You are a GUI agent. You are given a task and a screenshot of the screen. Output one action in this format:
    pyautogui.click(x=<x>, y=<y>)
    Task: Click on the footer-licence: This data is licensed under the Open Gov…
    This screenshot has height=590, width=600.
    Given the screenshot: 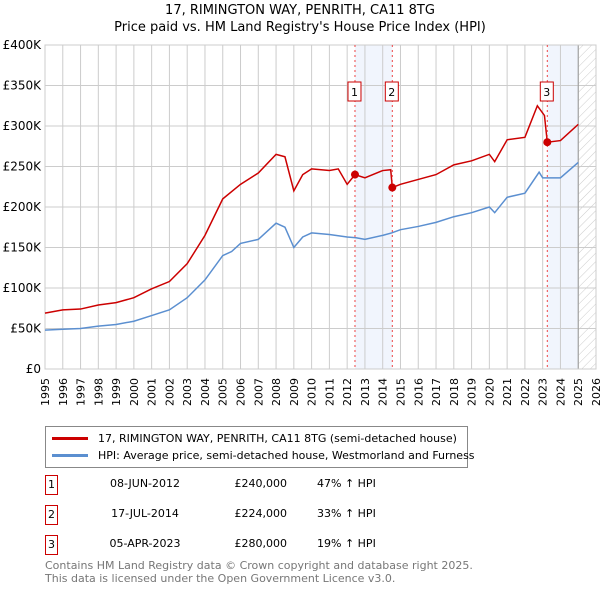 What is the action you would take?
    pyautogui.click(x=220, y=578)
    